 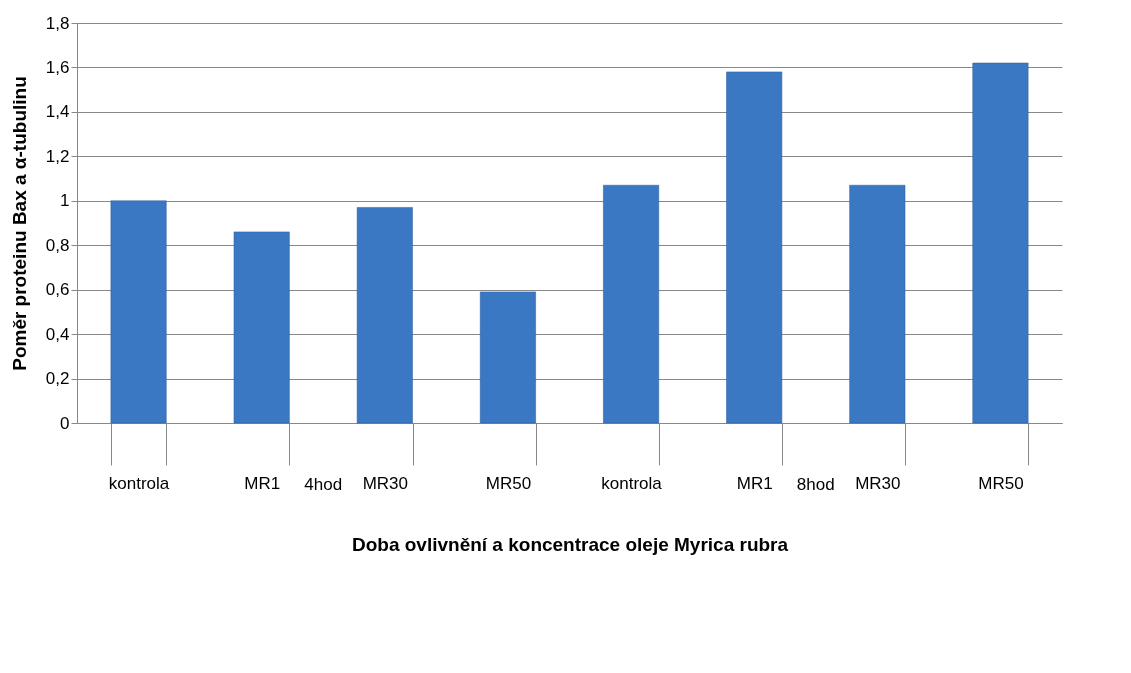 I want to click on y-tick-label: 1,2, so click(x=57, y=156).